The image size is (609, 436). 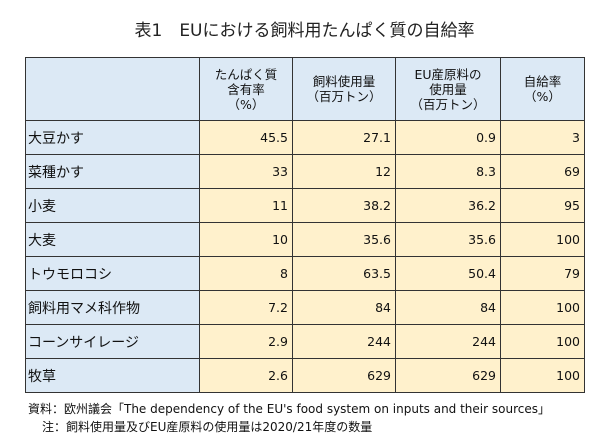 What do you see at coordinates (112, 137) in the screenshot?
I see `row-label: 大豆かす` at bounding box center [112, 137].